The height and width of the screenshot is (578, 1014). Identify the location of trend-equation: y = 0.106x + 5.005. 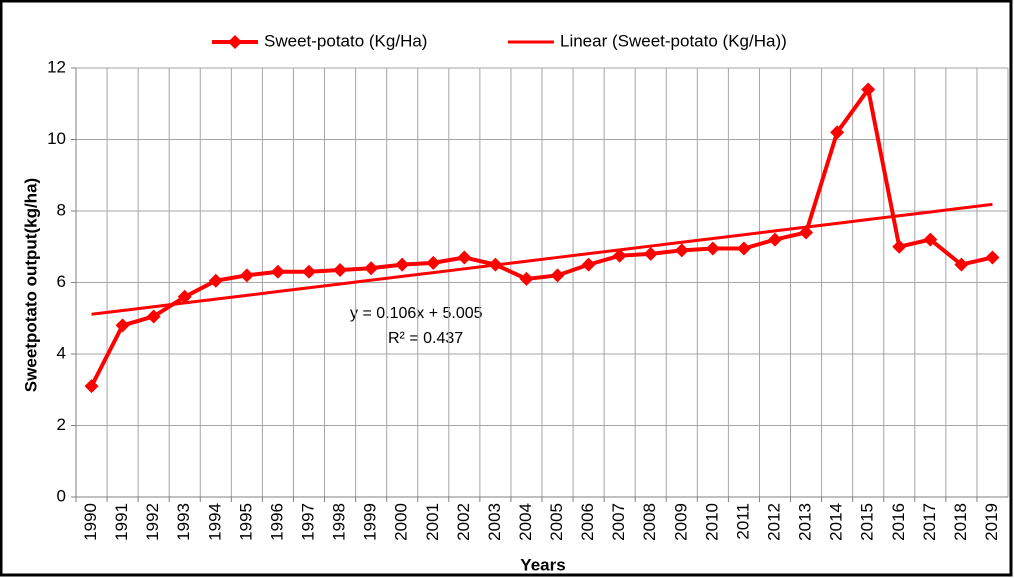
(416, 313).